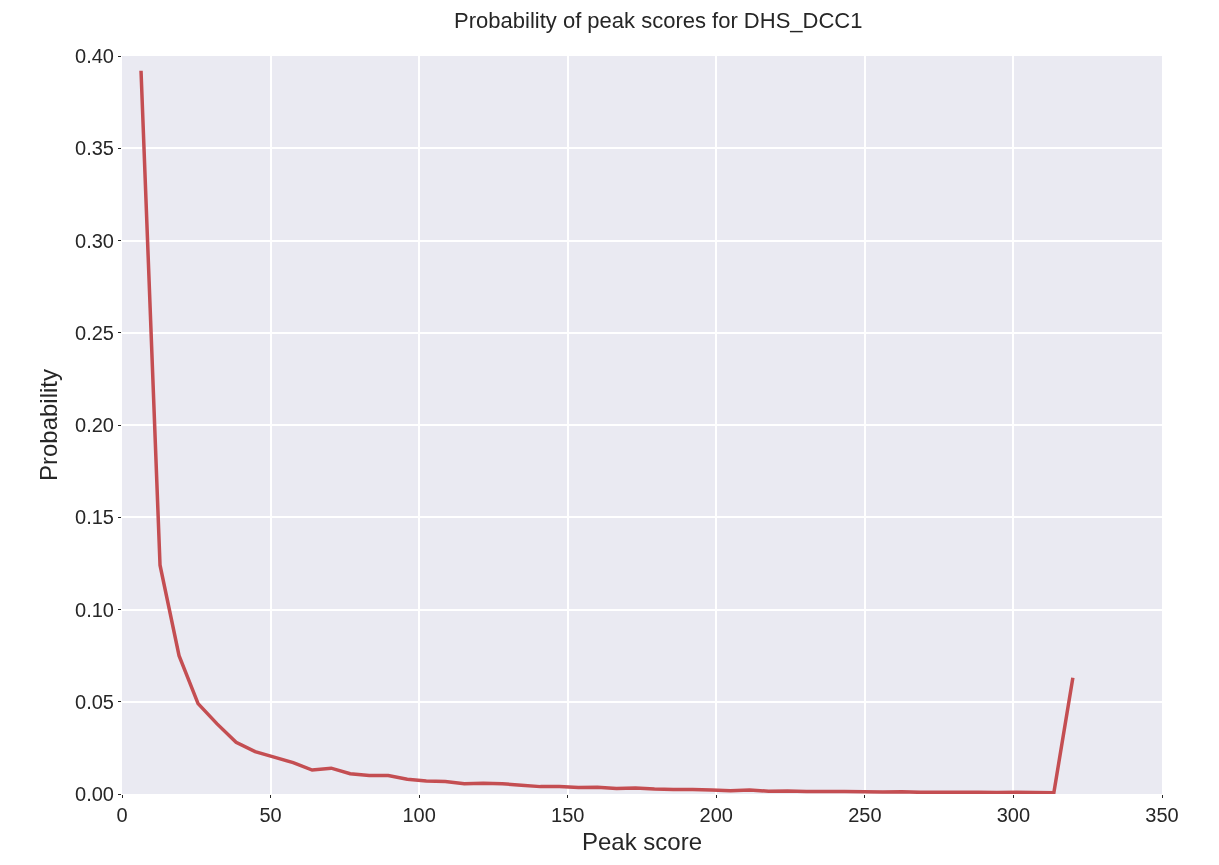  Describe the element at coordinates (94, 332) in the screenshot. I see `y-tick-label: 0.25` at that location.